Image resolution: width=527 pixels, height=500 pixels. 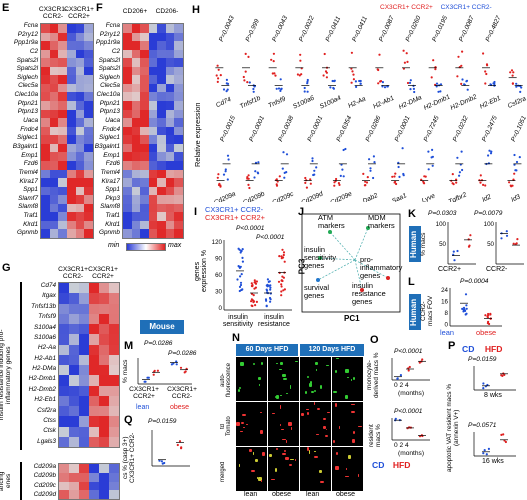 I want to click on q-pvalue: P=0.0159, so click(x=162, y=421).